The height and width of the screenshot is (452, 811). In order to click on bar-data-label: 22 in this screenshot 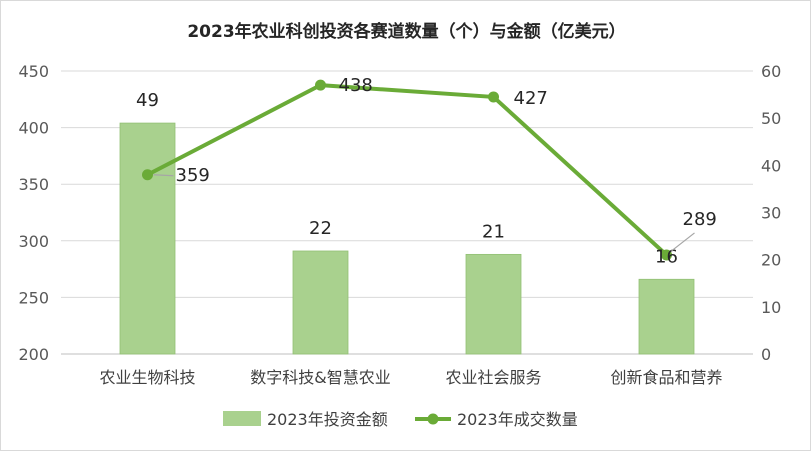, I will do `click(320, 228)`.